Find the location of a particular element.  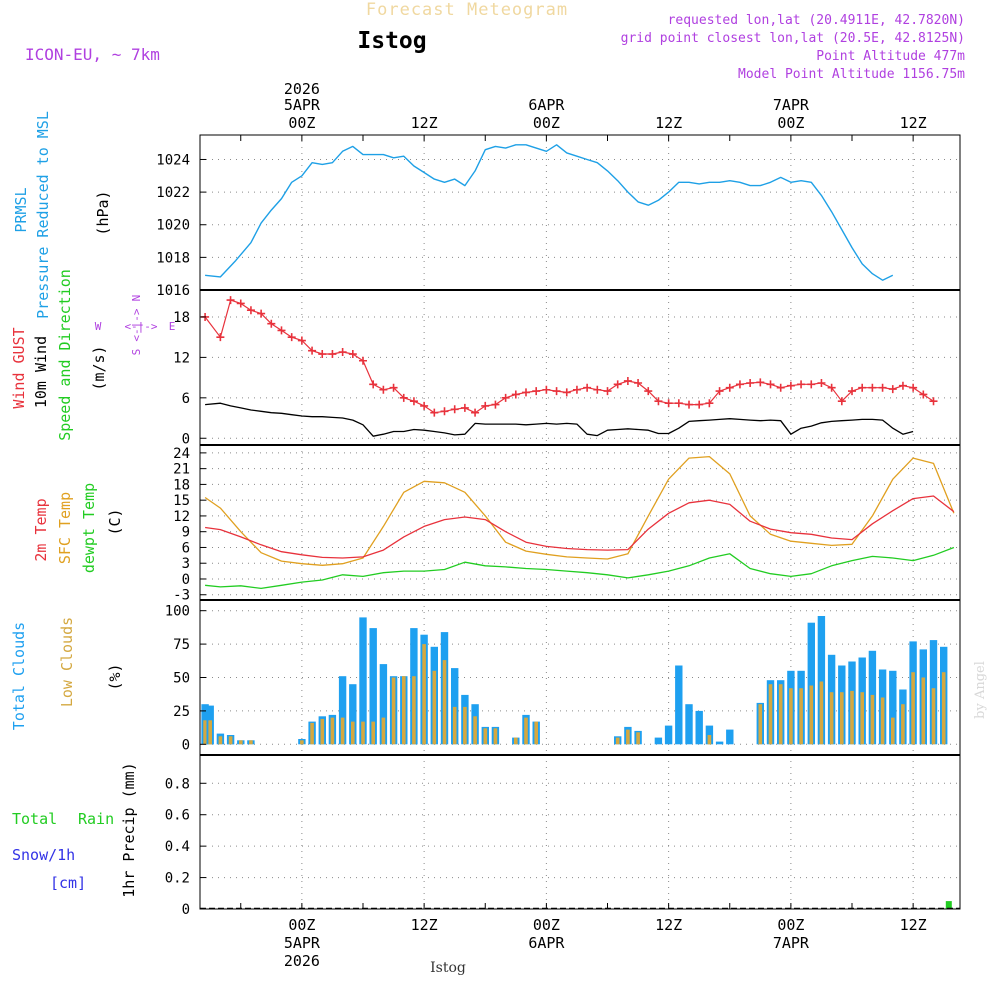

main-title: Forecast Meteogram is located at coordinates (467, 10).